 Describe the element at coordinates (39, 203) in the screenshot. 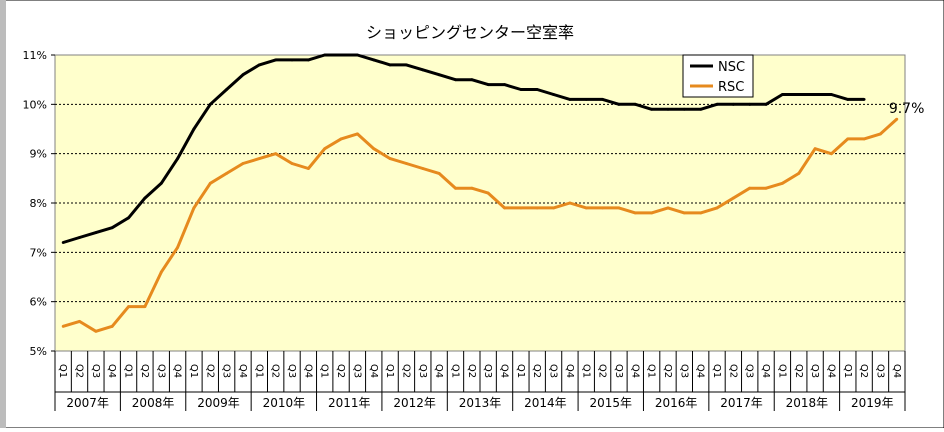

I see `y-axis: 5% 6% 7% 8% 9% 10% 11%` at that location.